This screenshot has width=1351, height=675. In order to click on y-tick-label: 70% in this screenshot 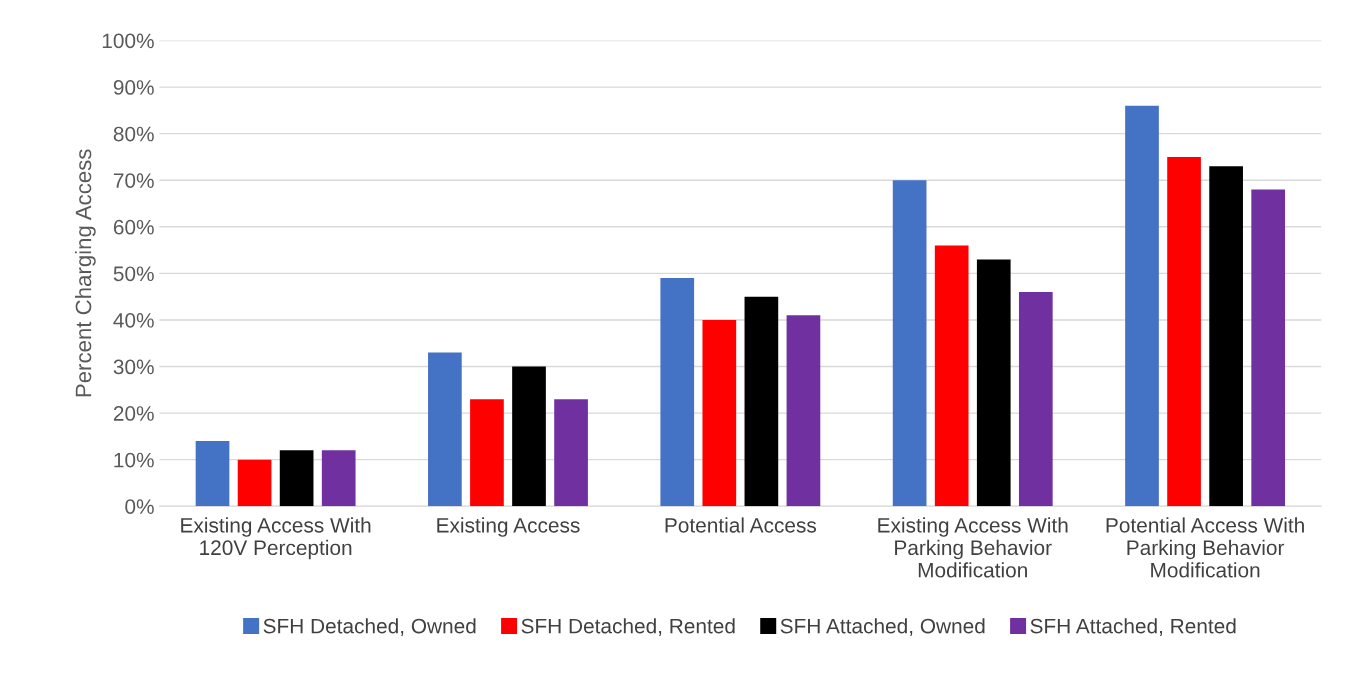, I will do `click(133, 180)`.